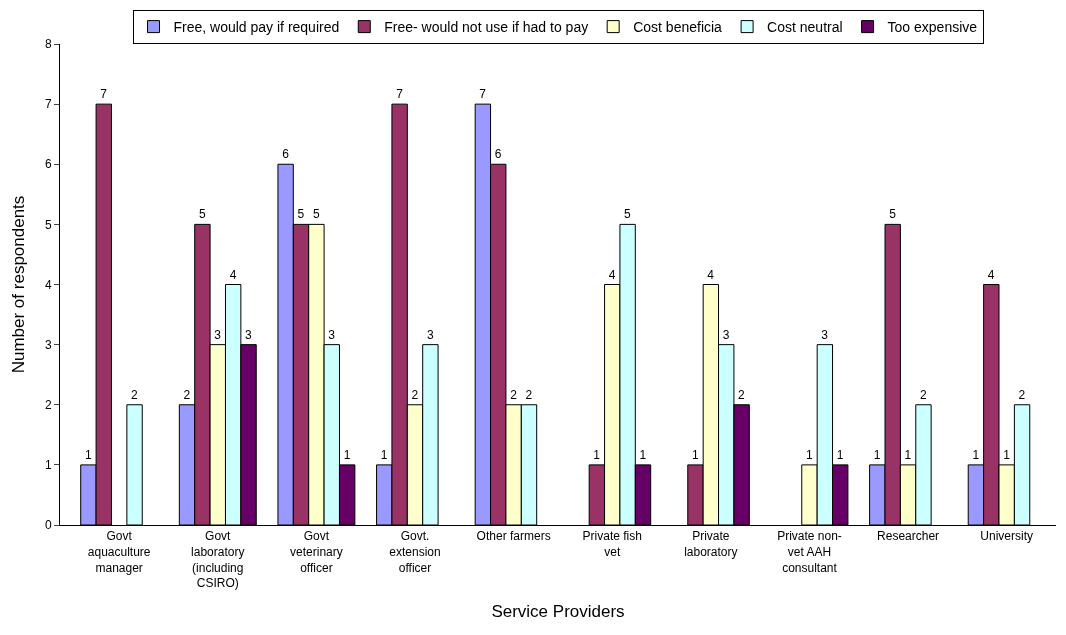 This screenshot has height=635, width=1066. Describe the element at coordinates (908, 536) in the screenshot. I see `x-tick-label: Researcher` at that location.